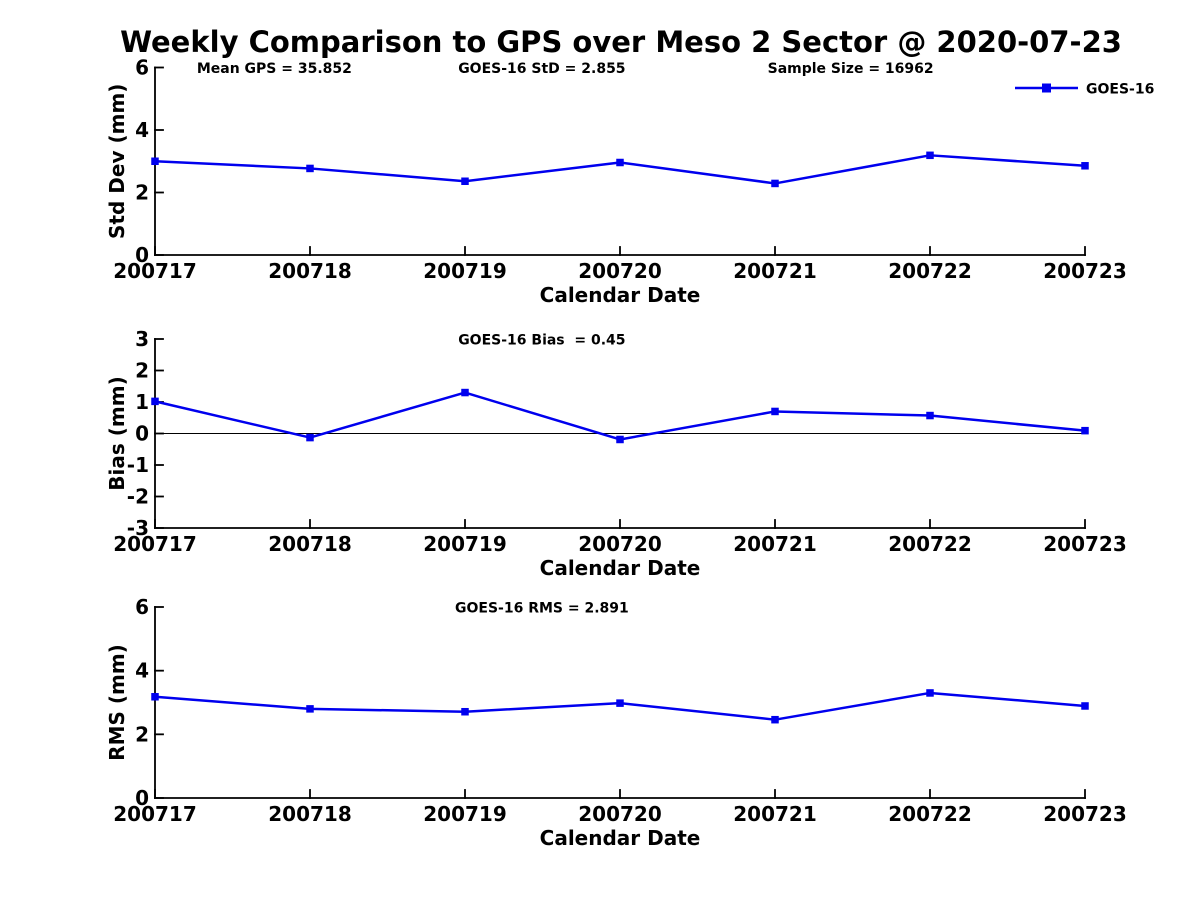 This screenshot has height=900, width=1200. Describe the element at coordinates (138, 528) in the screenshot. I see `y-tick-label: -3` at that location.